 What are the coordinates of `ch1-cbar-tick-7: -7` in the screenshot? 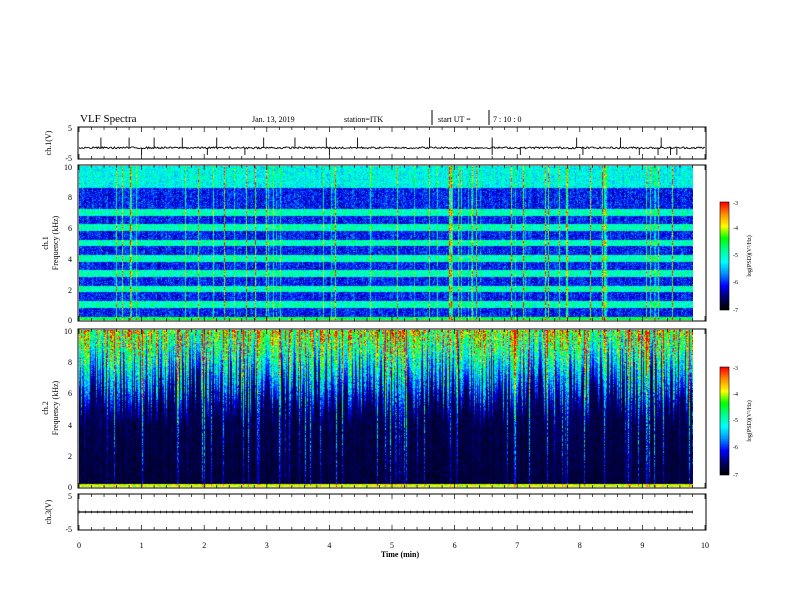 It's located at (735, 311).